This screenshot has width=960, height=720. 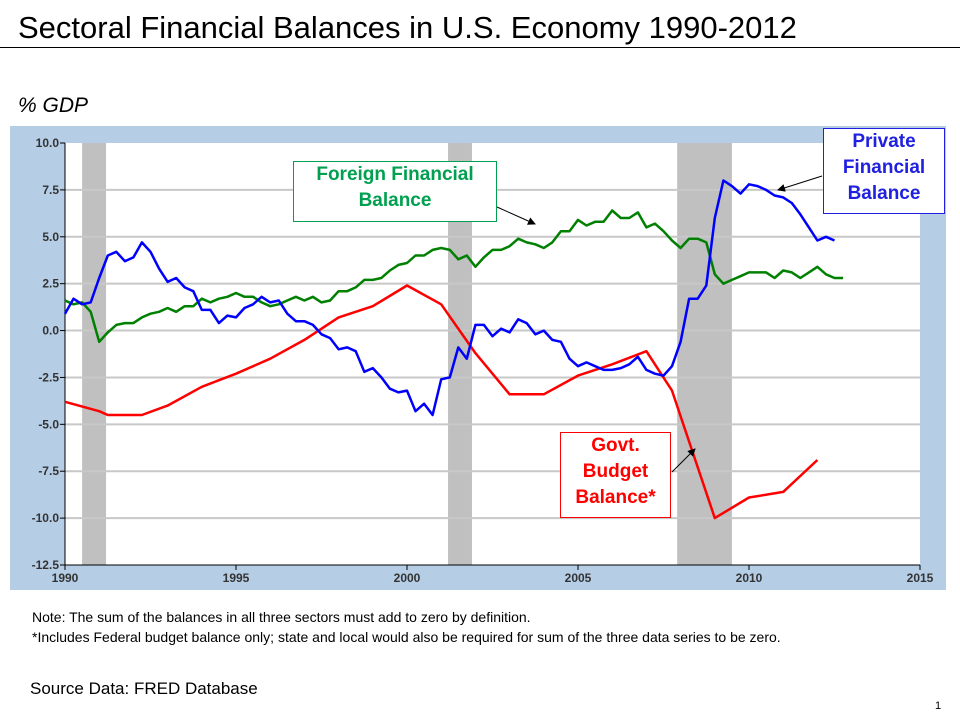 I want to click on y-tick-label: -10.0, so click(x=46, y=518).